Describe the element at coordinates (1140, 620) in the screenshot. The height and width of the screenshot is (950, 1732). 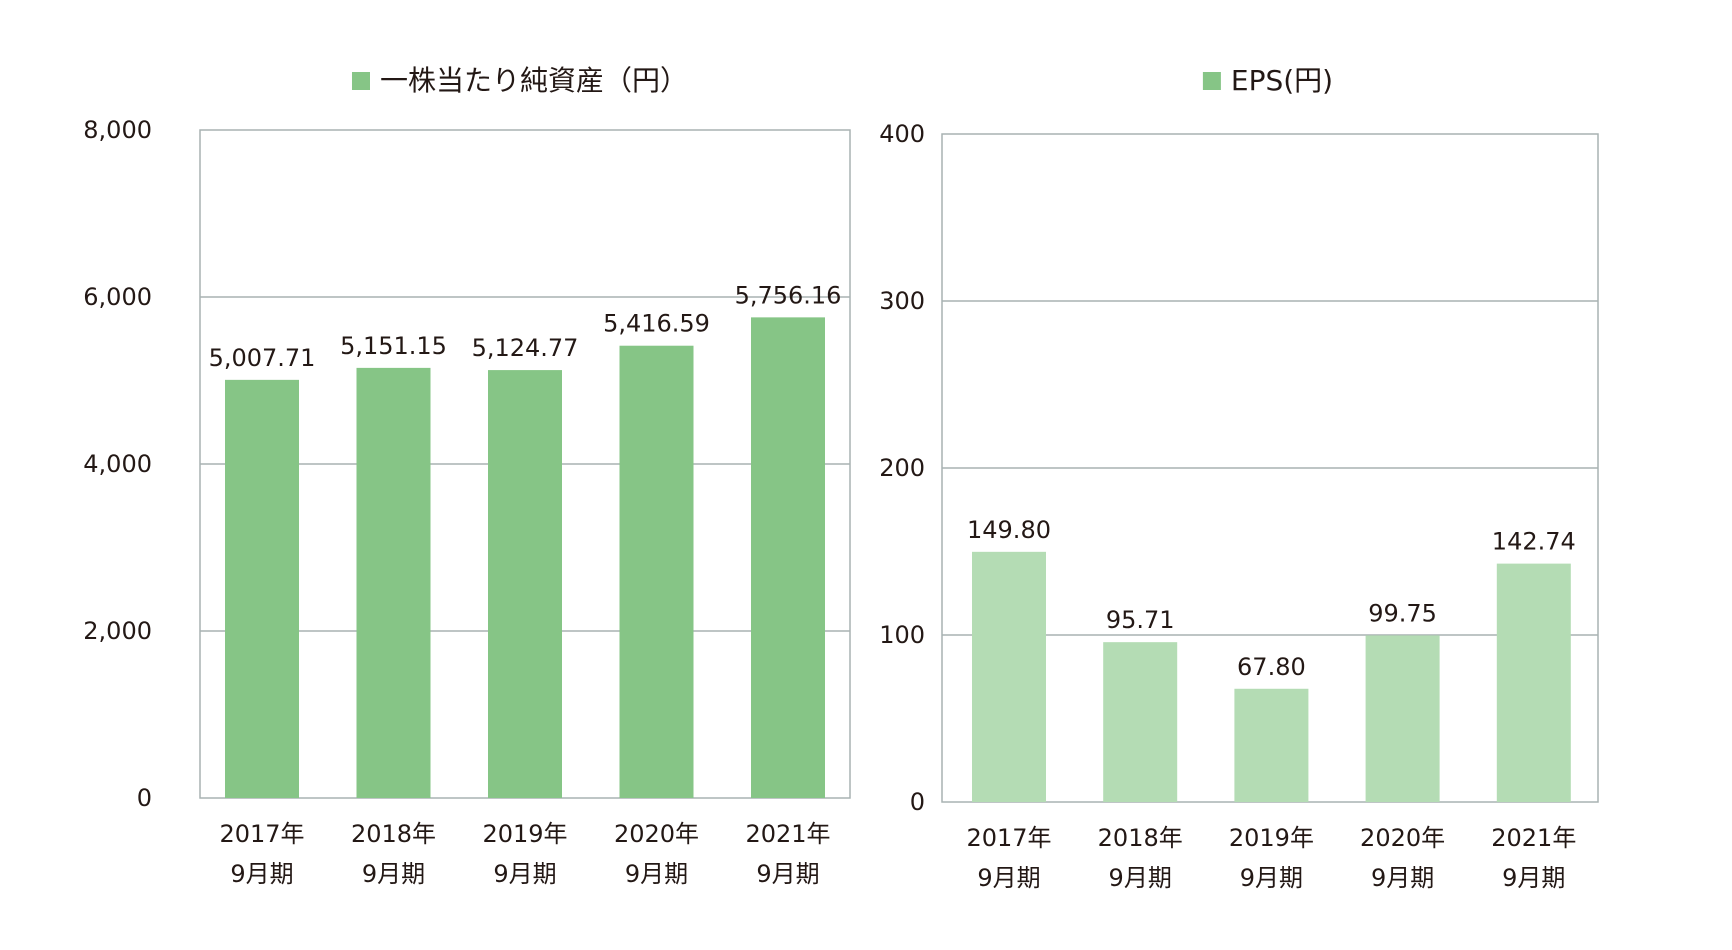
I see `chart2-data-label-2: 95.71` at that location.